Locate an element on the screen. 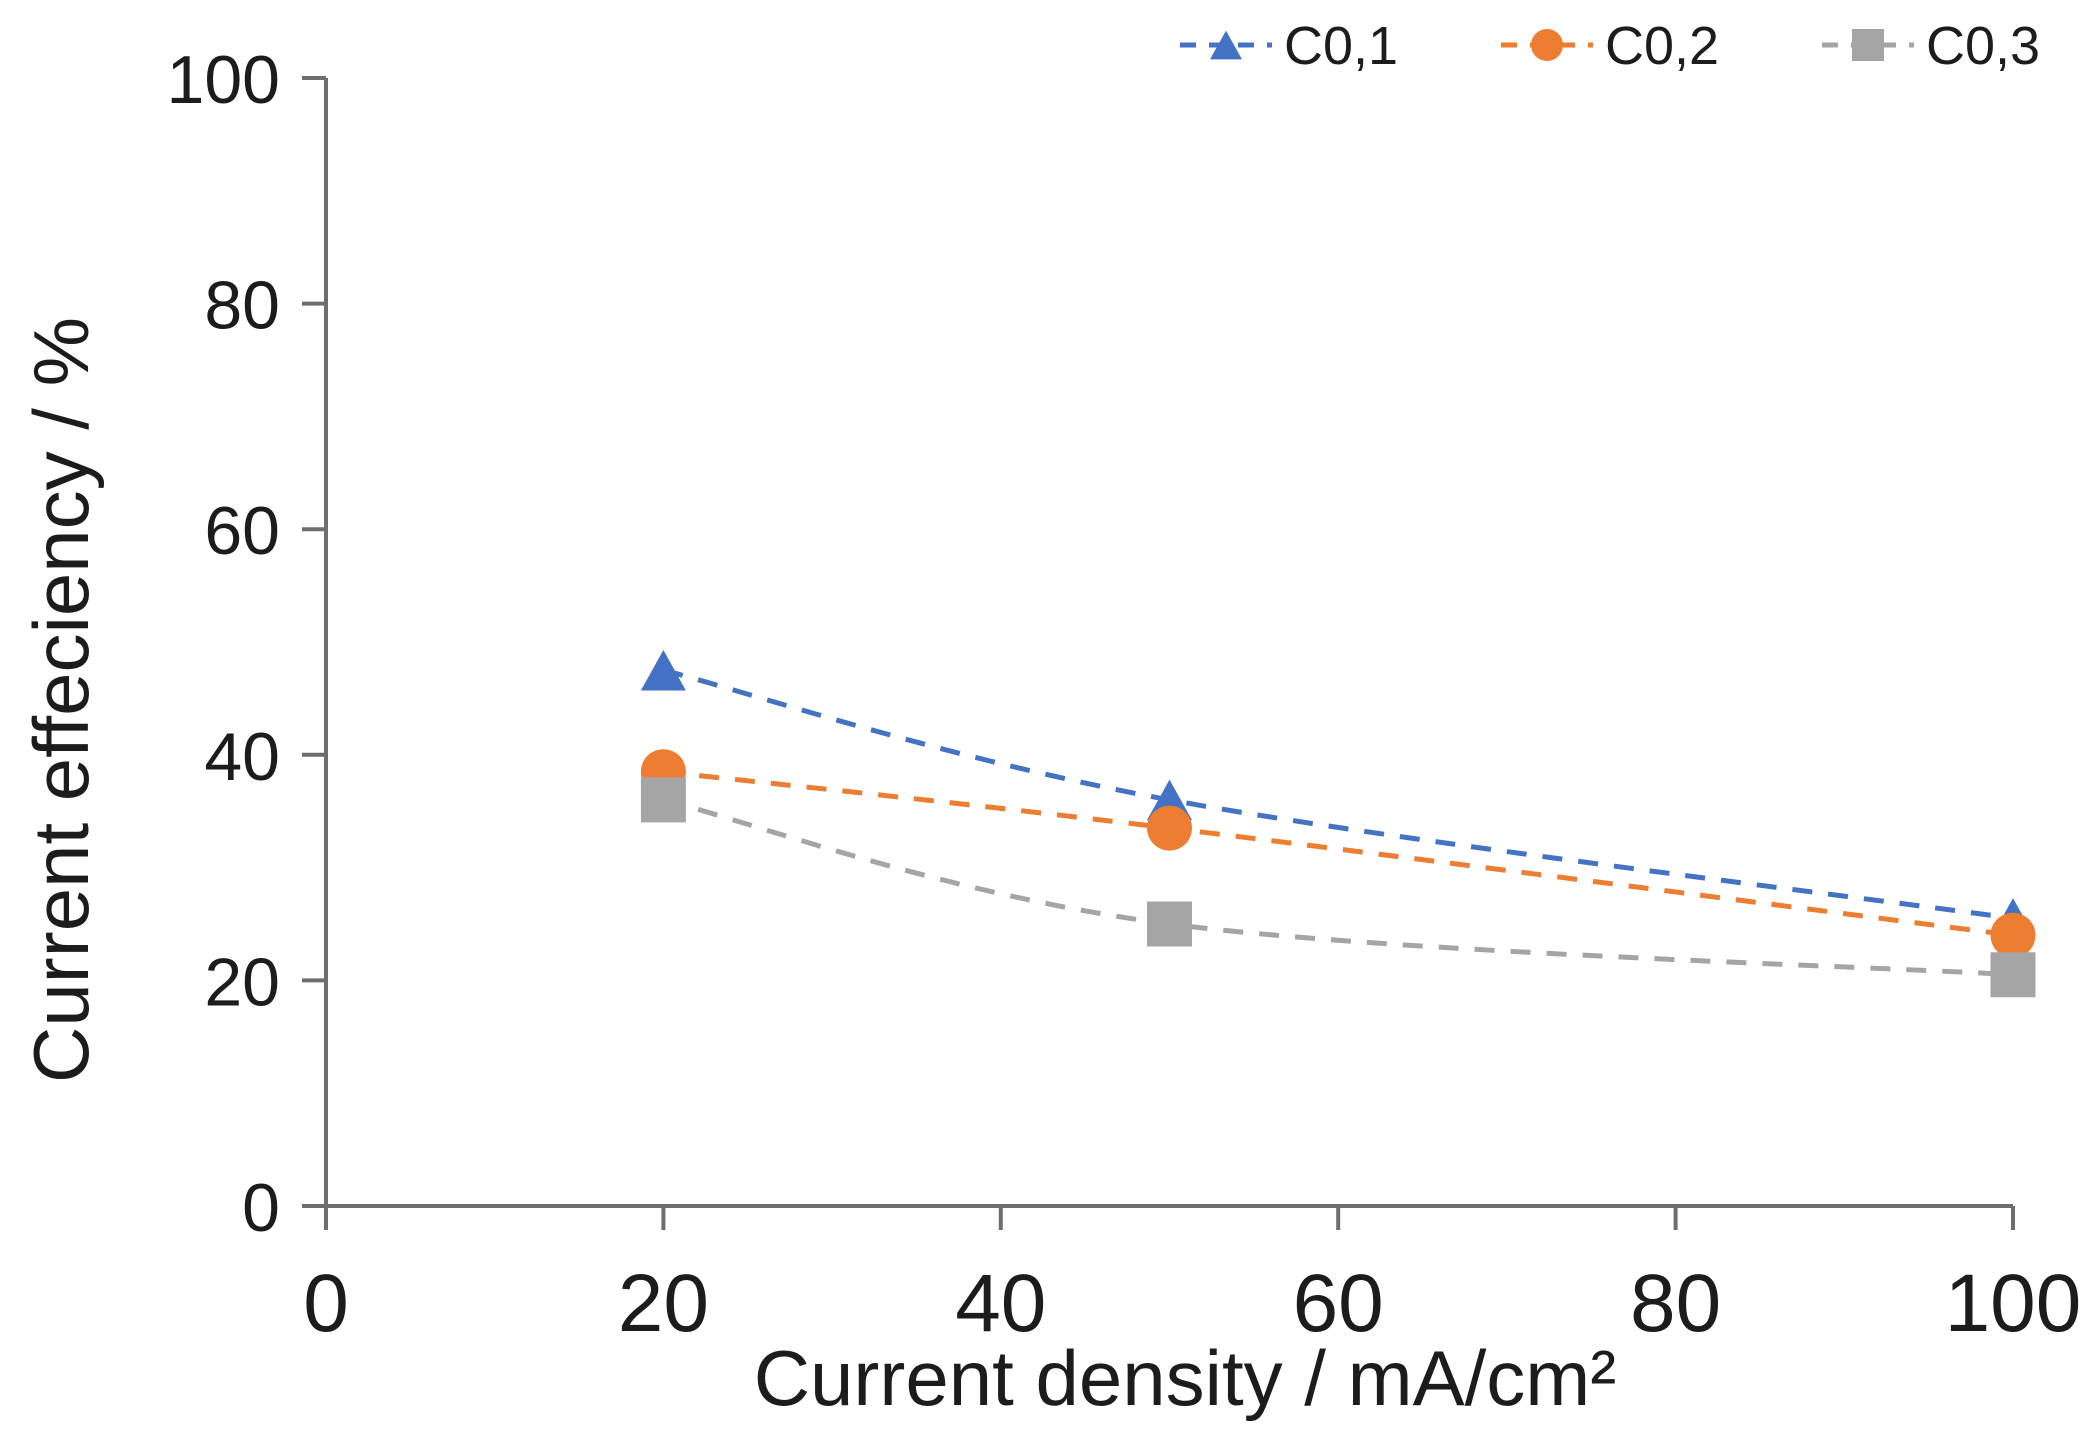 This screenshot has width=2090, height=1430. legend-item-c0-2: C0,2 is located at coordinates (1610, 46).